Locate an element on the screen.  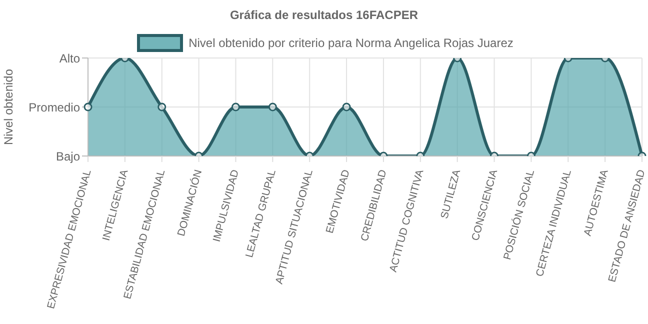
legend-label: Nivel obtenido por criterio para Norma Angelica Rojas Juarez is located at coordinates (351, 43).